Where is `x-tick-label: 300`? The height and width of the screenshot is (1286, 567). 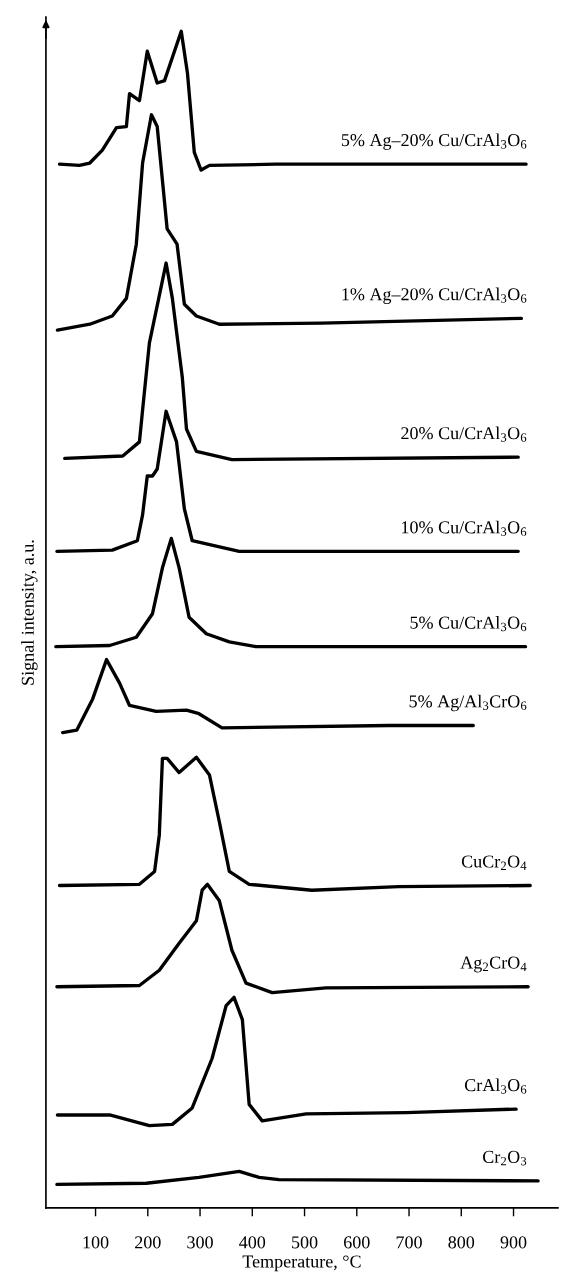 x-tick-label: 300 is located at coordinates (200, 1242).